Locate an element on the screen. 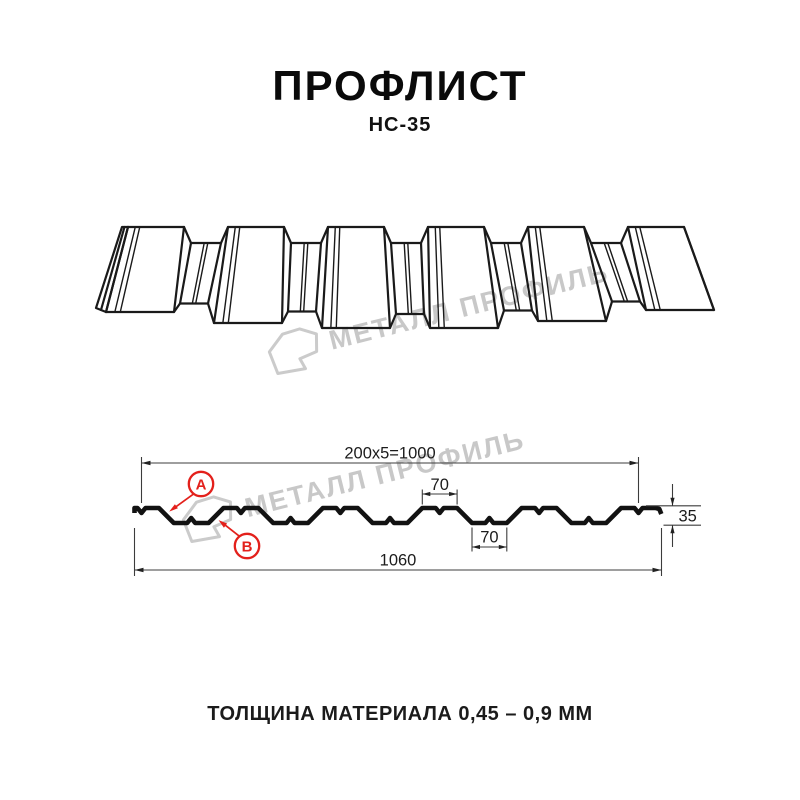  watermark-lower: МЕТАЛЛ ПРОФИЛЬ is located at coordinates (354, 483).